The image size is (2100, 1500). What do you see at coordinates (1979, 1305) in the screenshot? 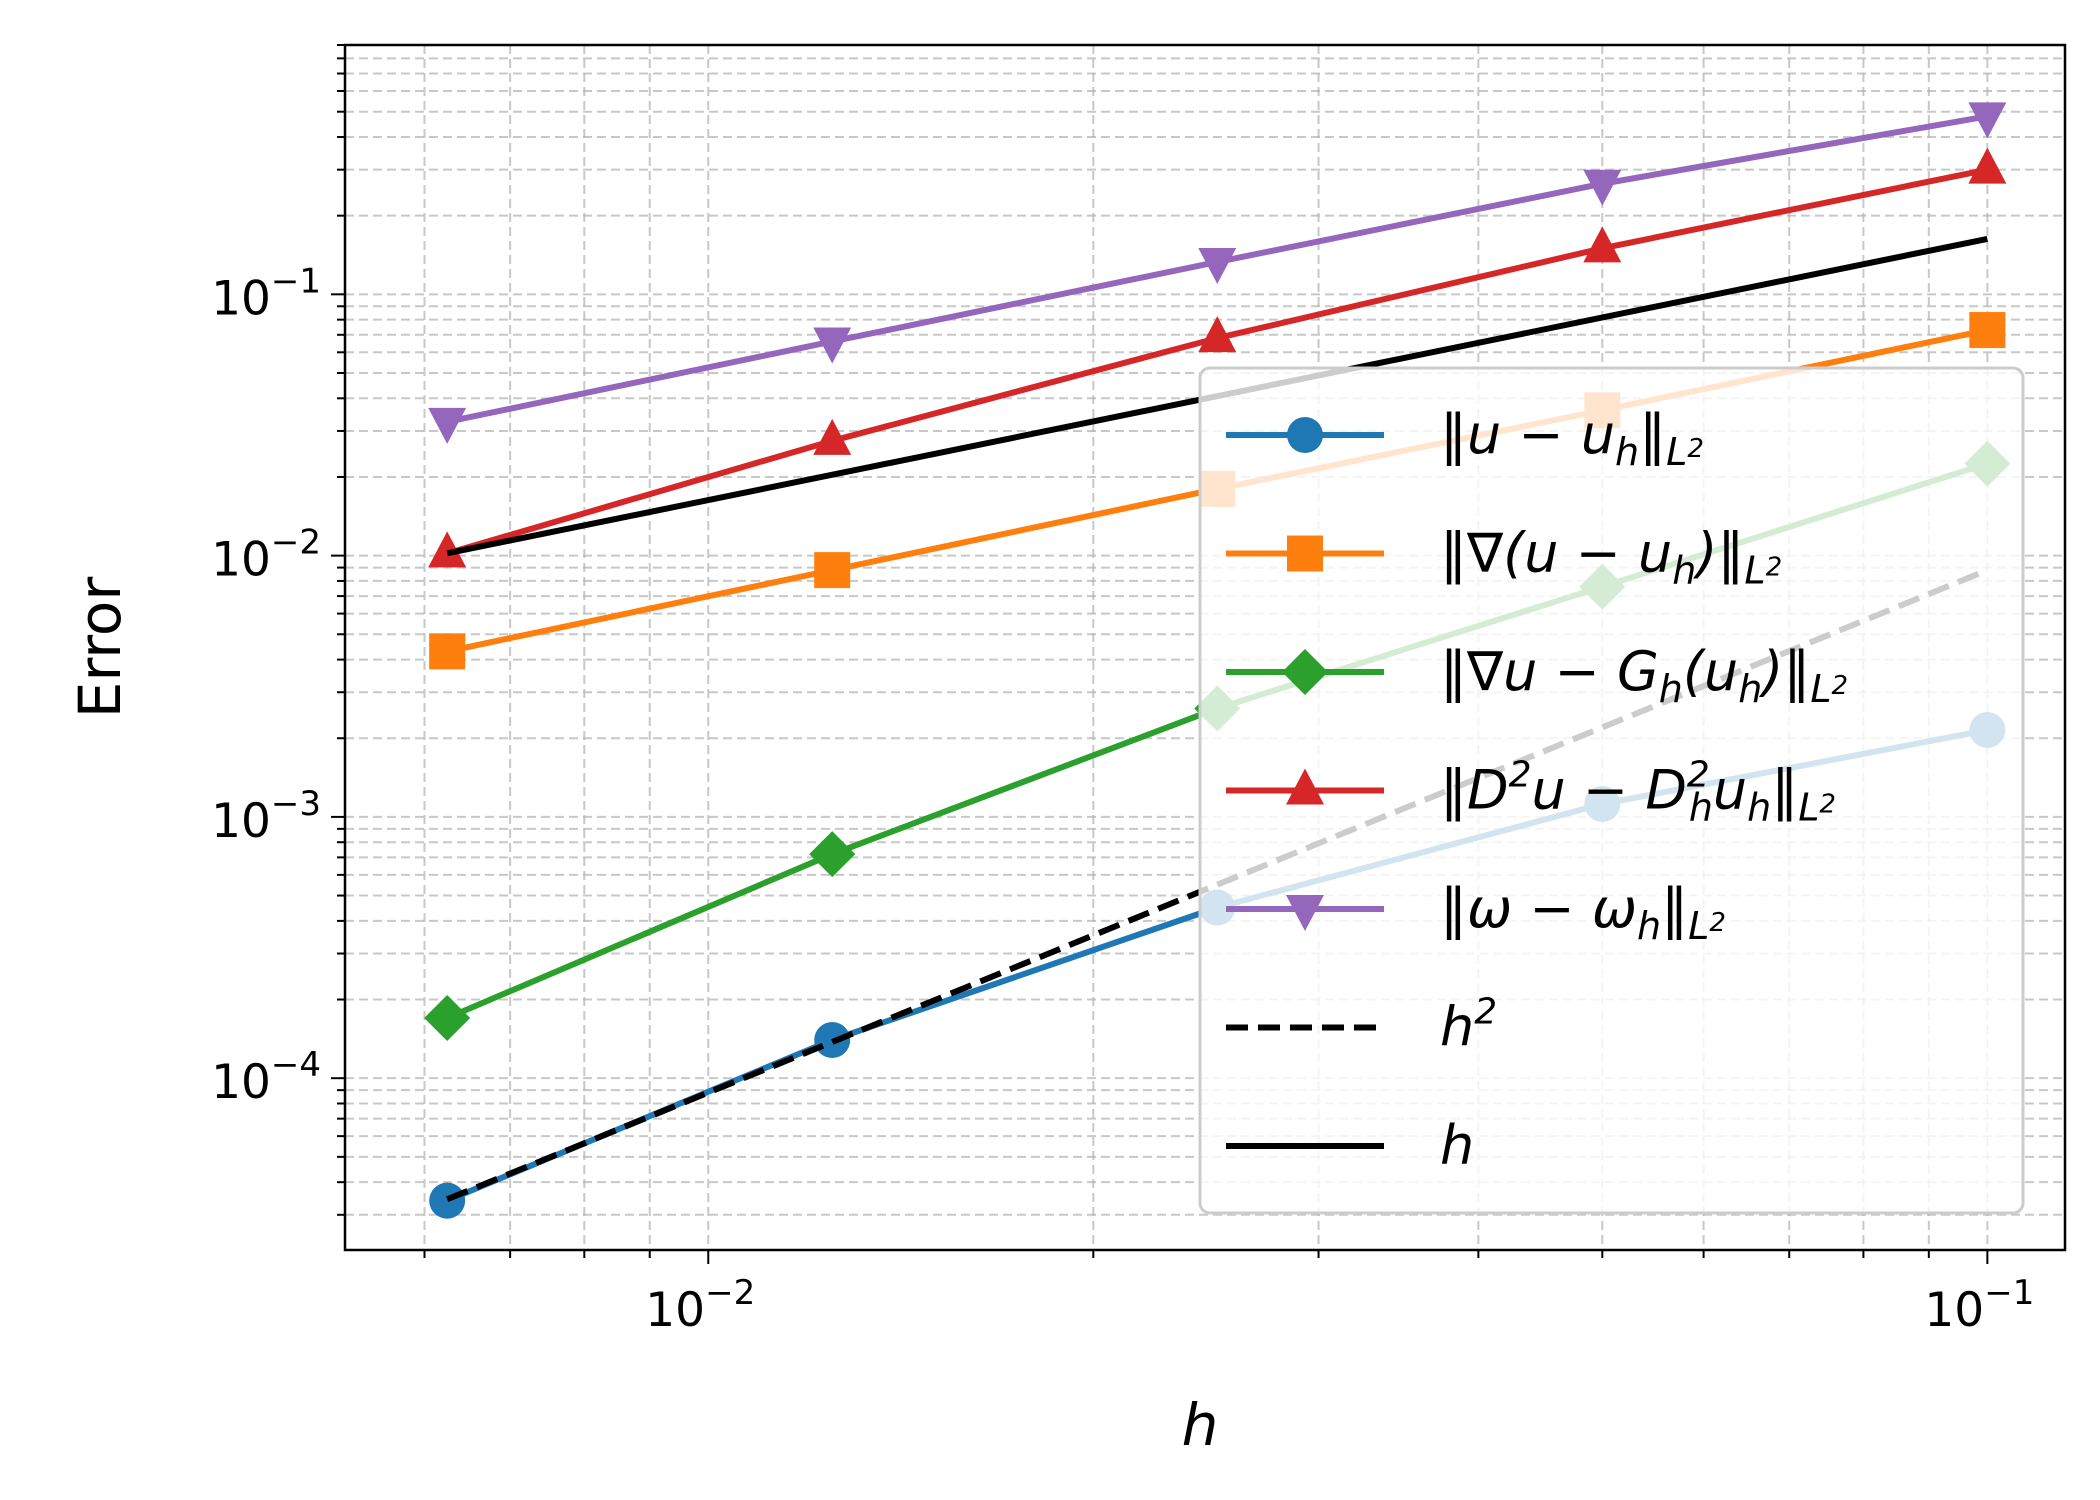
I see `x-tick-label: 10⁻¹` at bounding box center [1979, 1305].